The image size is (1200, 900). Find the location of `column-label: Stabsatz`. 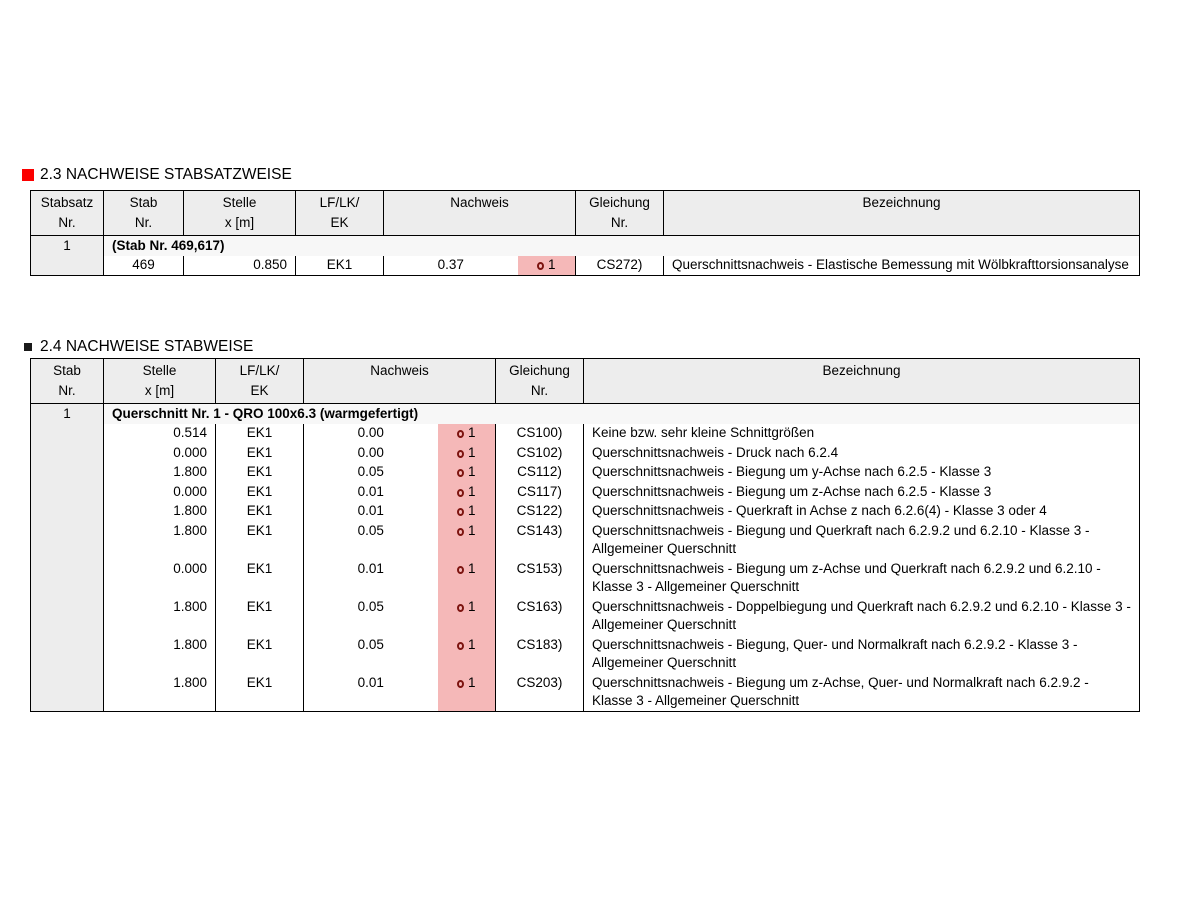

column-label: Stabsatz is located at coordinates (67, 202).